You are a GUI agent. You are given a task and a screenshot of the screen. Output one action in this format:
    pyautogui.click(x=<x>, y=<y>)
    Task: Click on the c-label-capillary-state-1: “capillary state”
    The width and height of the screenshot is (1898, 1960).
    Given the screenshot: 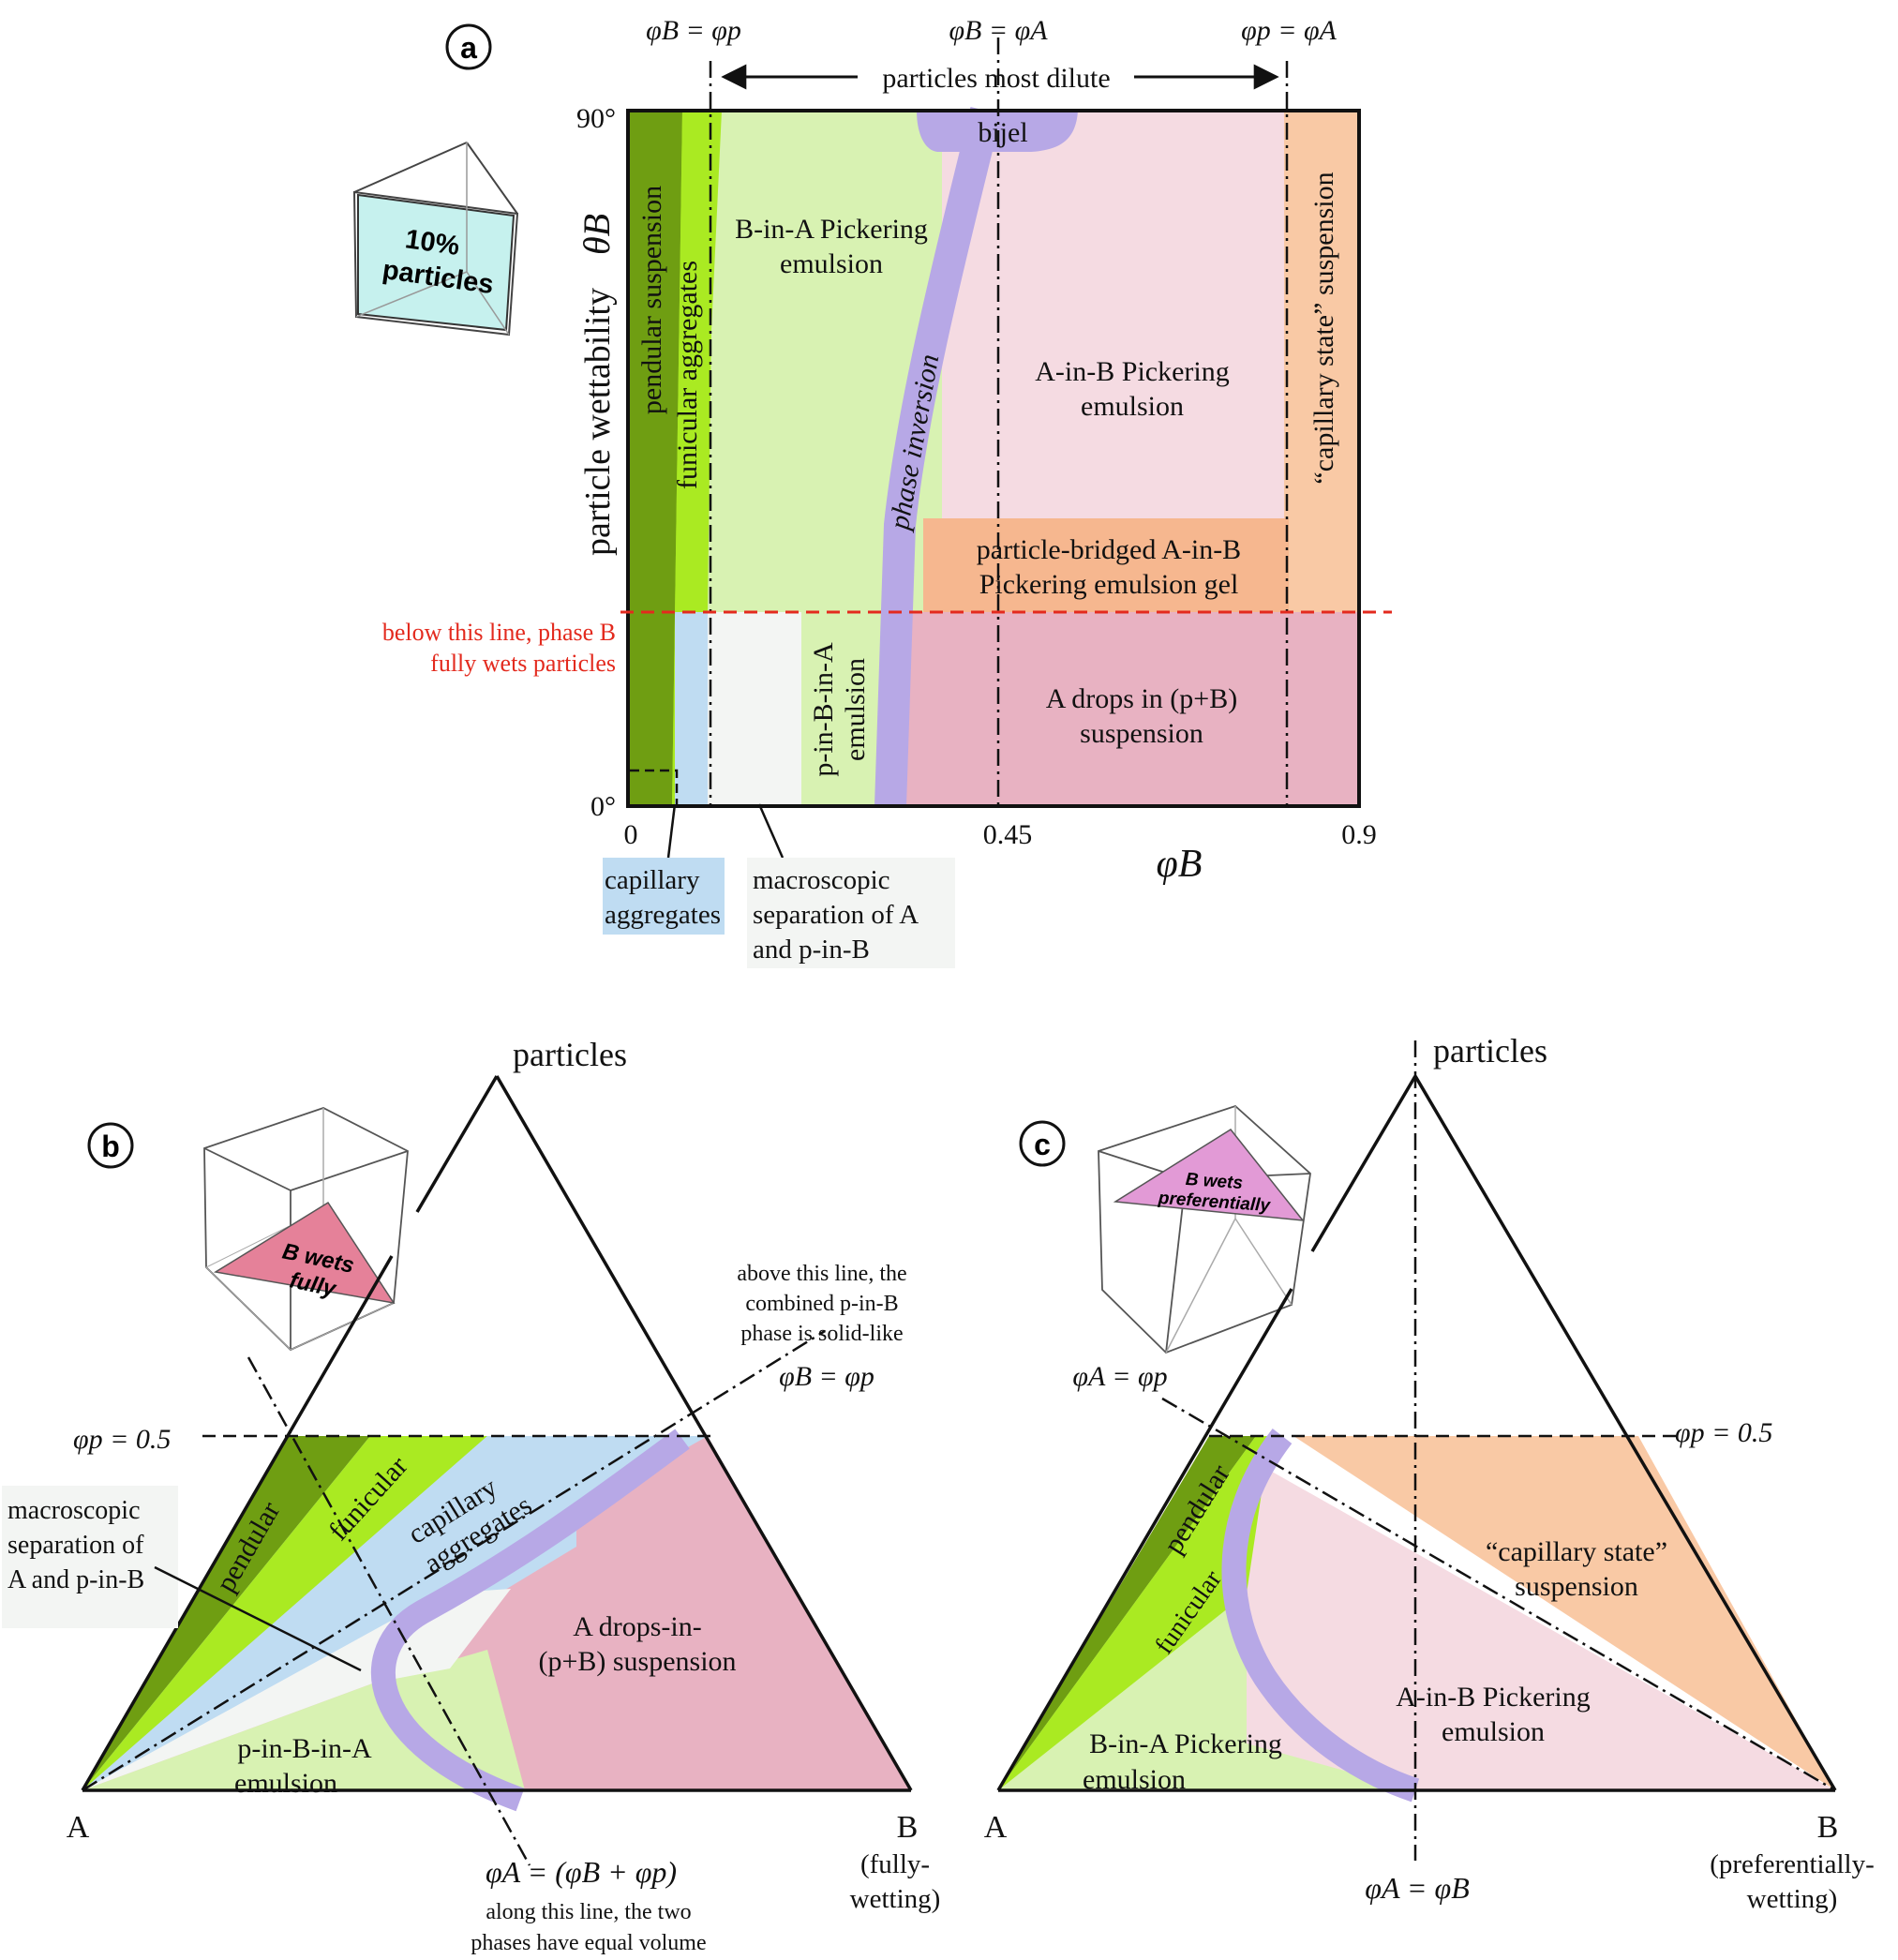 What is the action you would take?
    pyautogui.click(x=1576, y=1552)
    